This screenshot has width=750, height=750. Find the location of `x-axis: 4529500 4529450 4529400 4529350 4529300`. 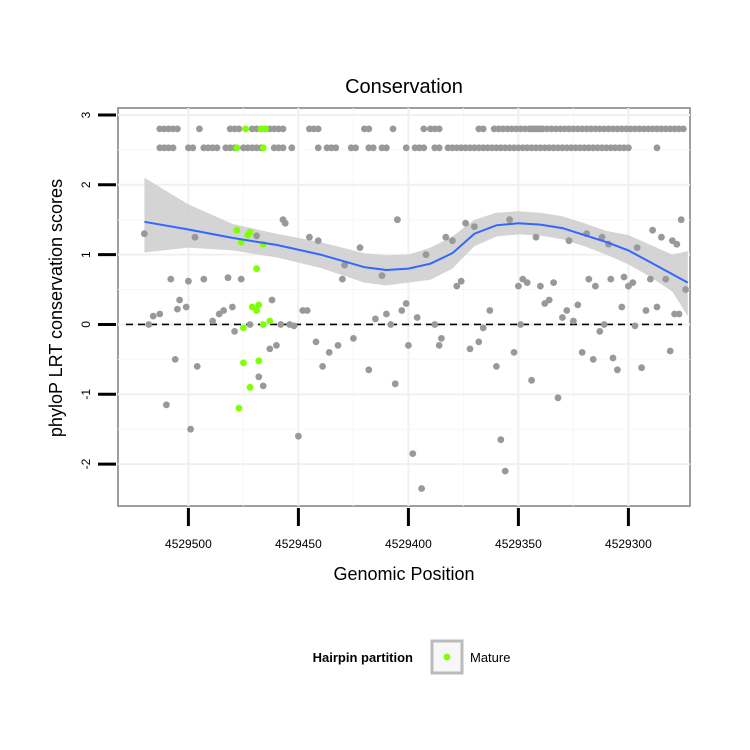

x-axis: 4529500 4529450 4529400 4529350 4529300 is located at coordinates (408, 529).